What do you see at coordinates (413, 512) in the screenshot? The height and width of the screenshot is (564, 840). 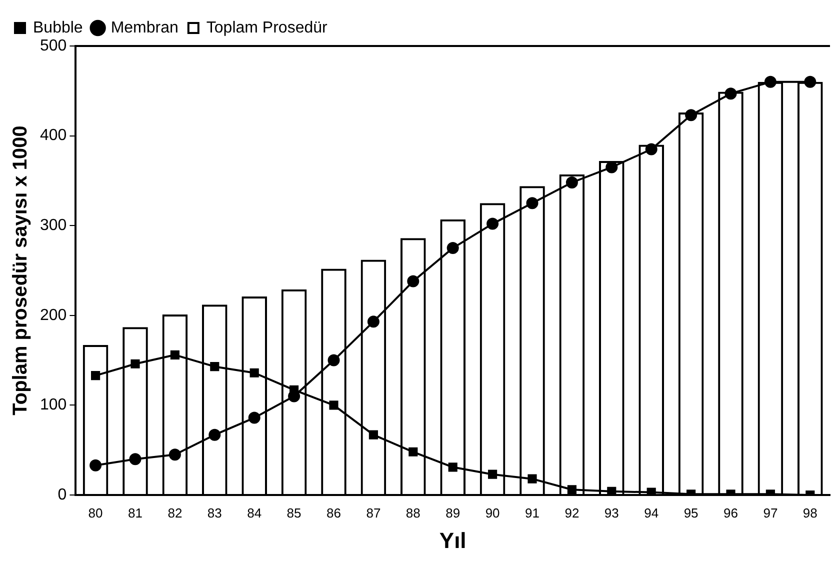 I see `x-tick-label: 88` at bounding box center [413, 512].